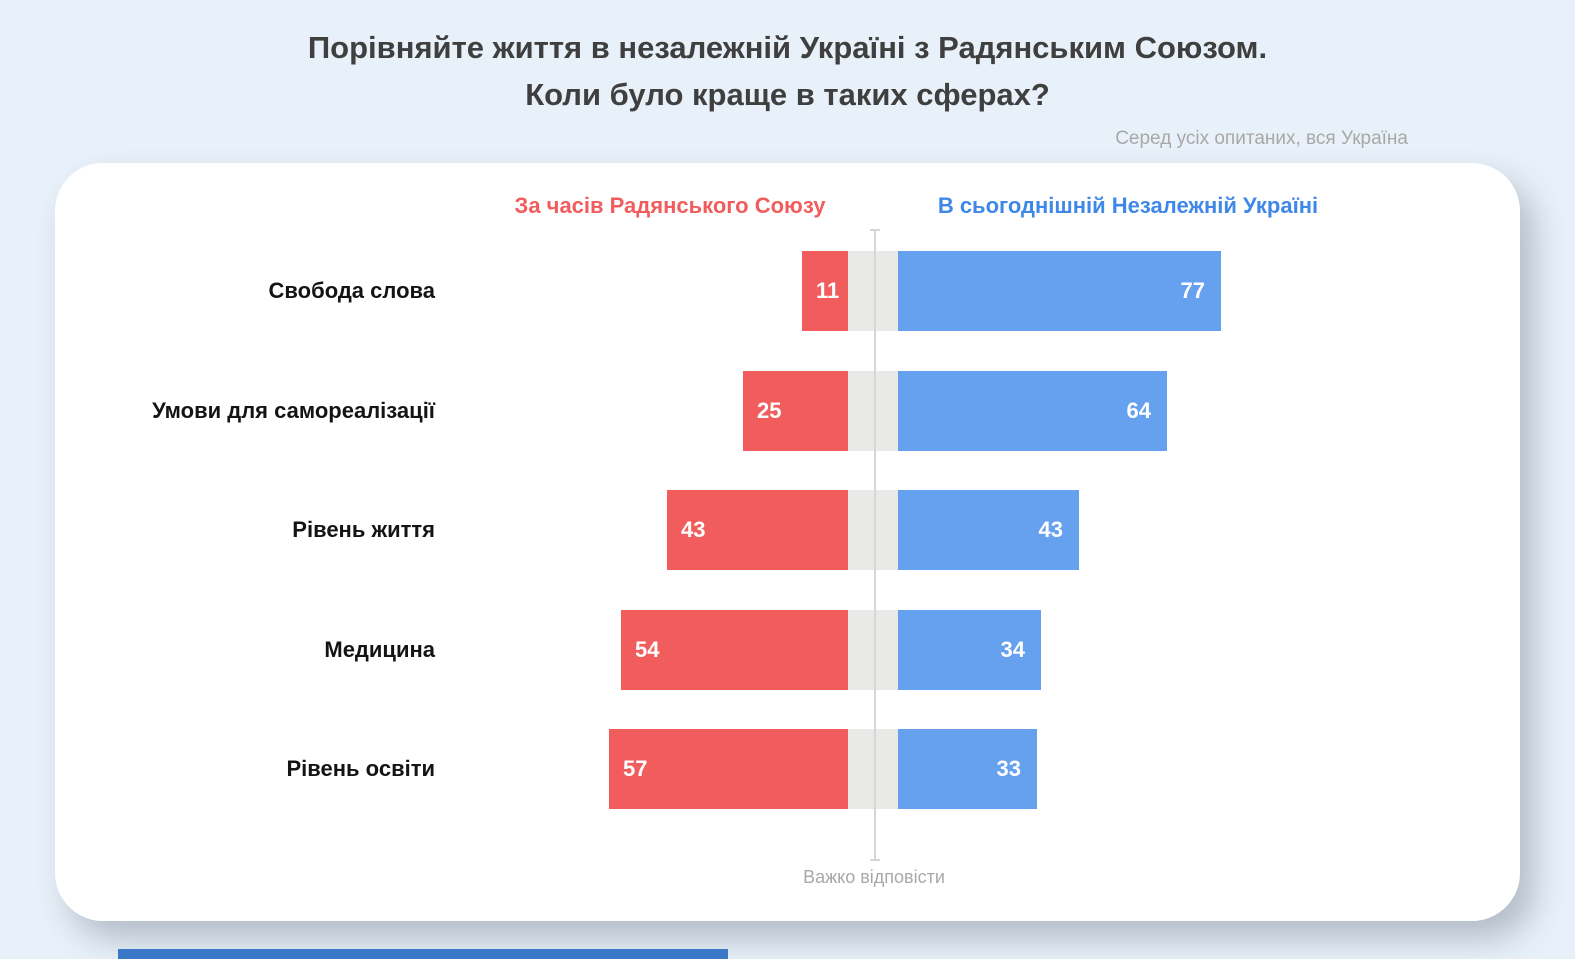 Image resolution: width=1575 pixels, height=959 pixels. I want to click on chart-row: Рівень життя 43 43, so click(787, 530).